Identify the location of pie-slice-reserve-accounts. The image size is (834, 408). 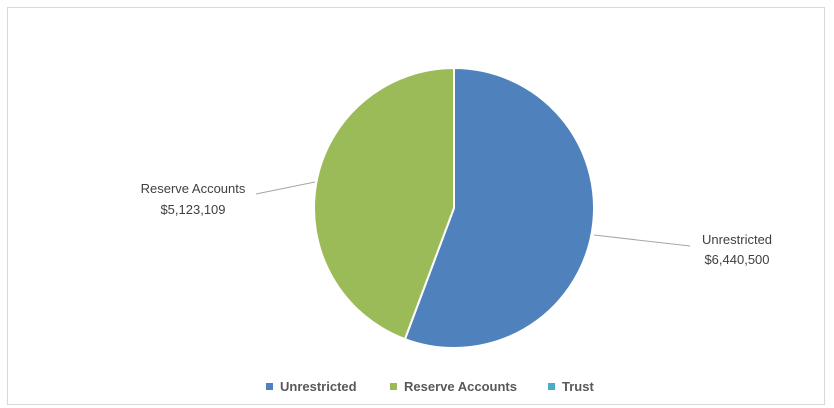
(384, 203).